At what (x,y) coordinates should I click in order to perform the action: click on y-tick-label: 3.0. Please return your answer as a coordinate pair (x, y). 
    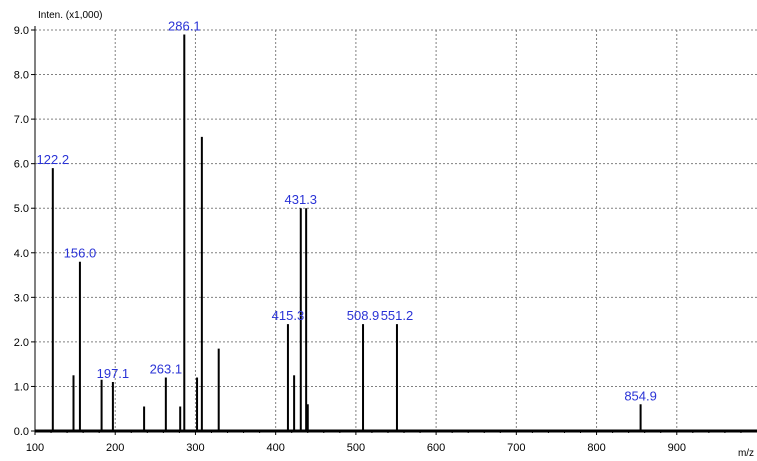
    Looking at the image, I should click on (21, 298).